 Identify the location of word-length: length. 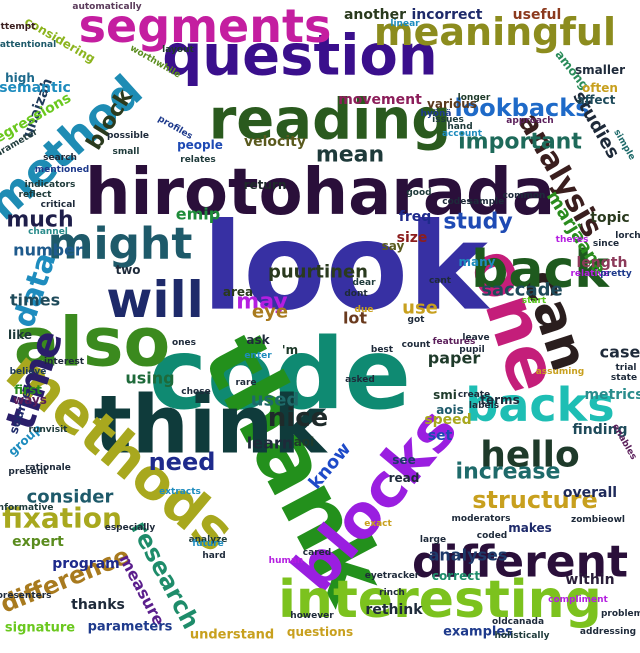
(602, 263).